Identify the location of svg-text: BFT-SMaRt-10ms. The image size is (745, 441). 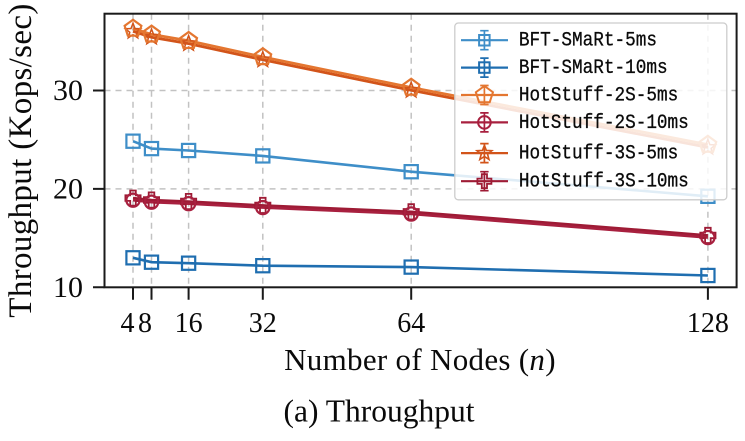
(593, 68).